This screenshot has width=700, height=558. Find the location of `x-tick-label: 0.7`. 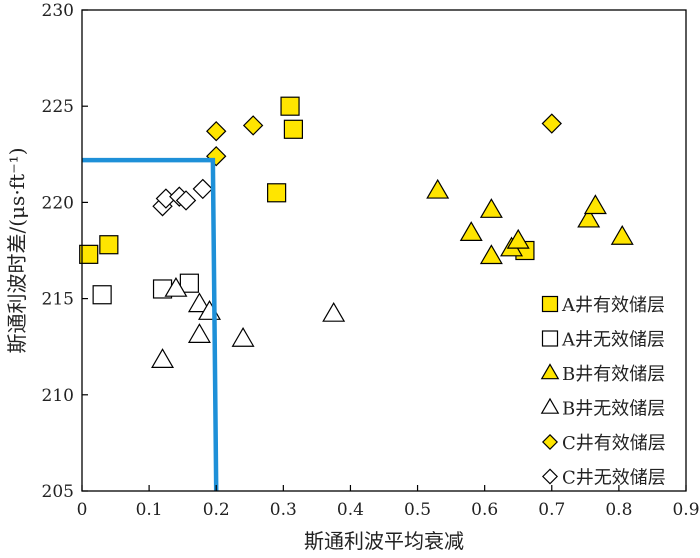

x-tick-label: 0.7 is located at coordinates (551, 510).